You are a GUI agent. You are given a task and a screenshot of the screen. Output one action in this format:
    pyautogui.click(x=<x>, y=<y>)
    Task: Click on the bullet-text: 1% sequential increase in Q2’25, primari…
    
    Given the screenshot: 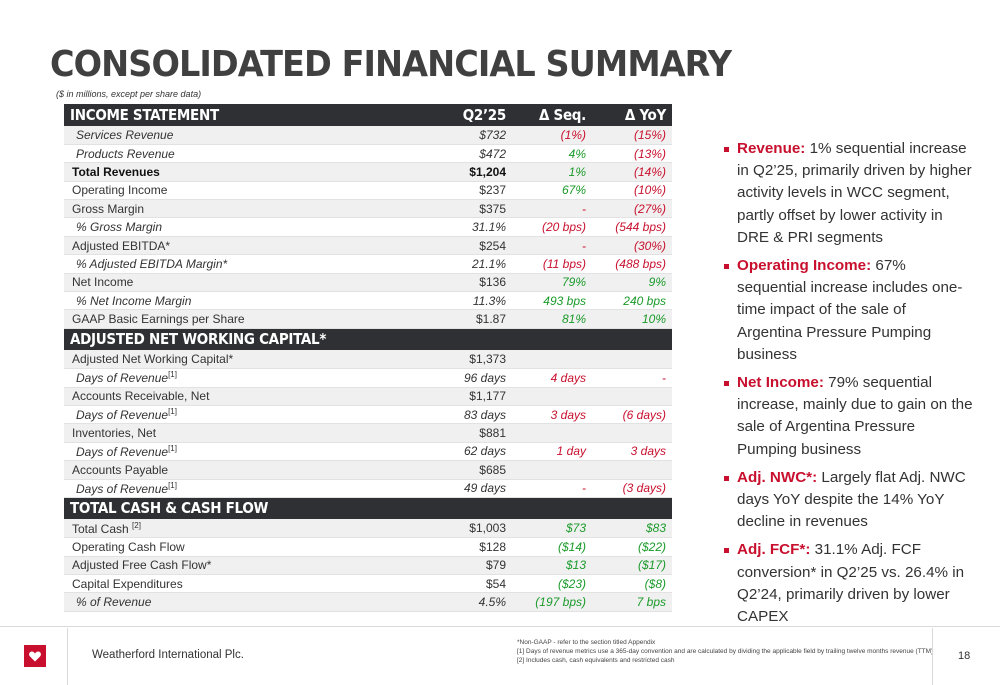 What is the action you would take?
    pyautogui.click(x=854, y=193)
    